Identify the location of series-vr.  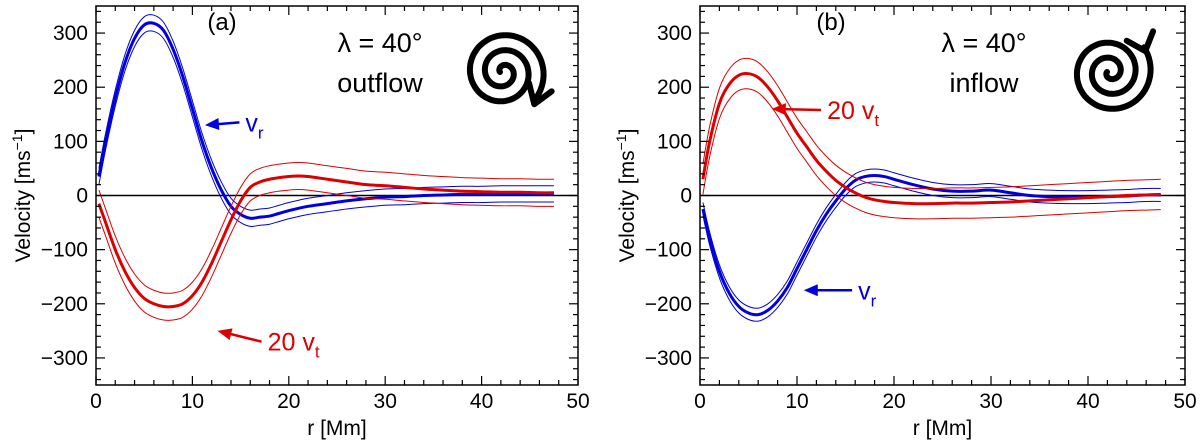
(931, 245).